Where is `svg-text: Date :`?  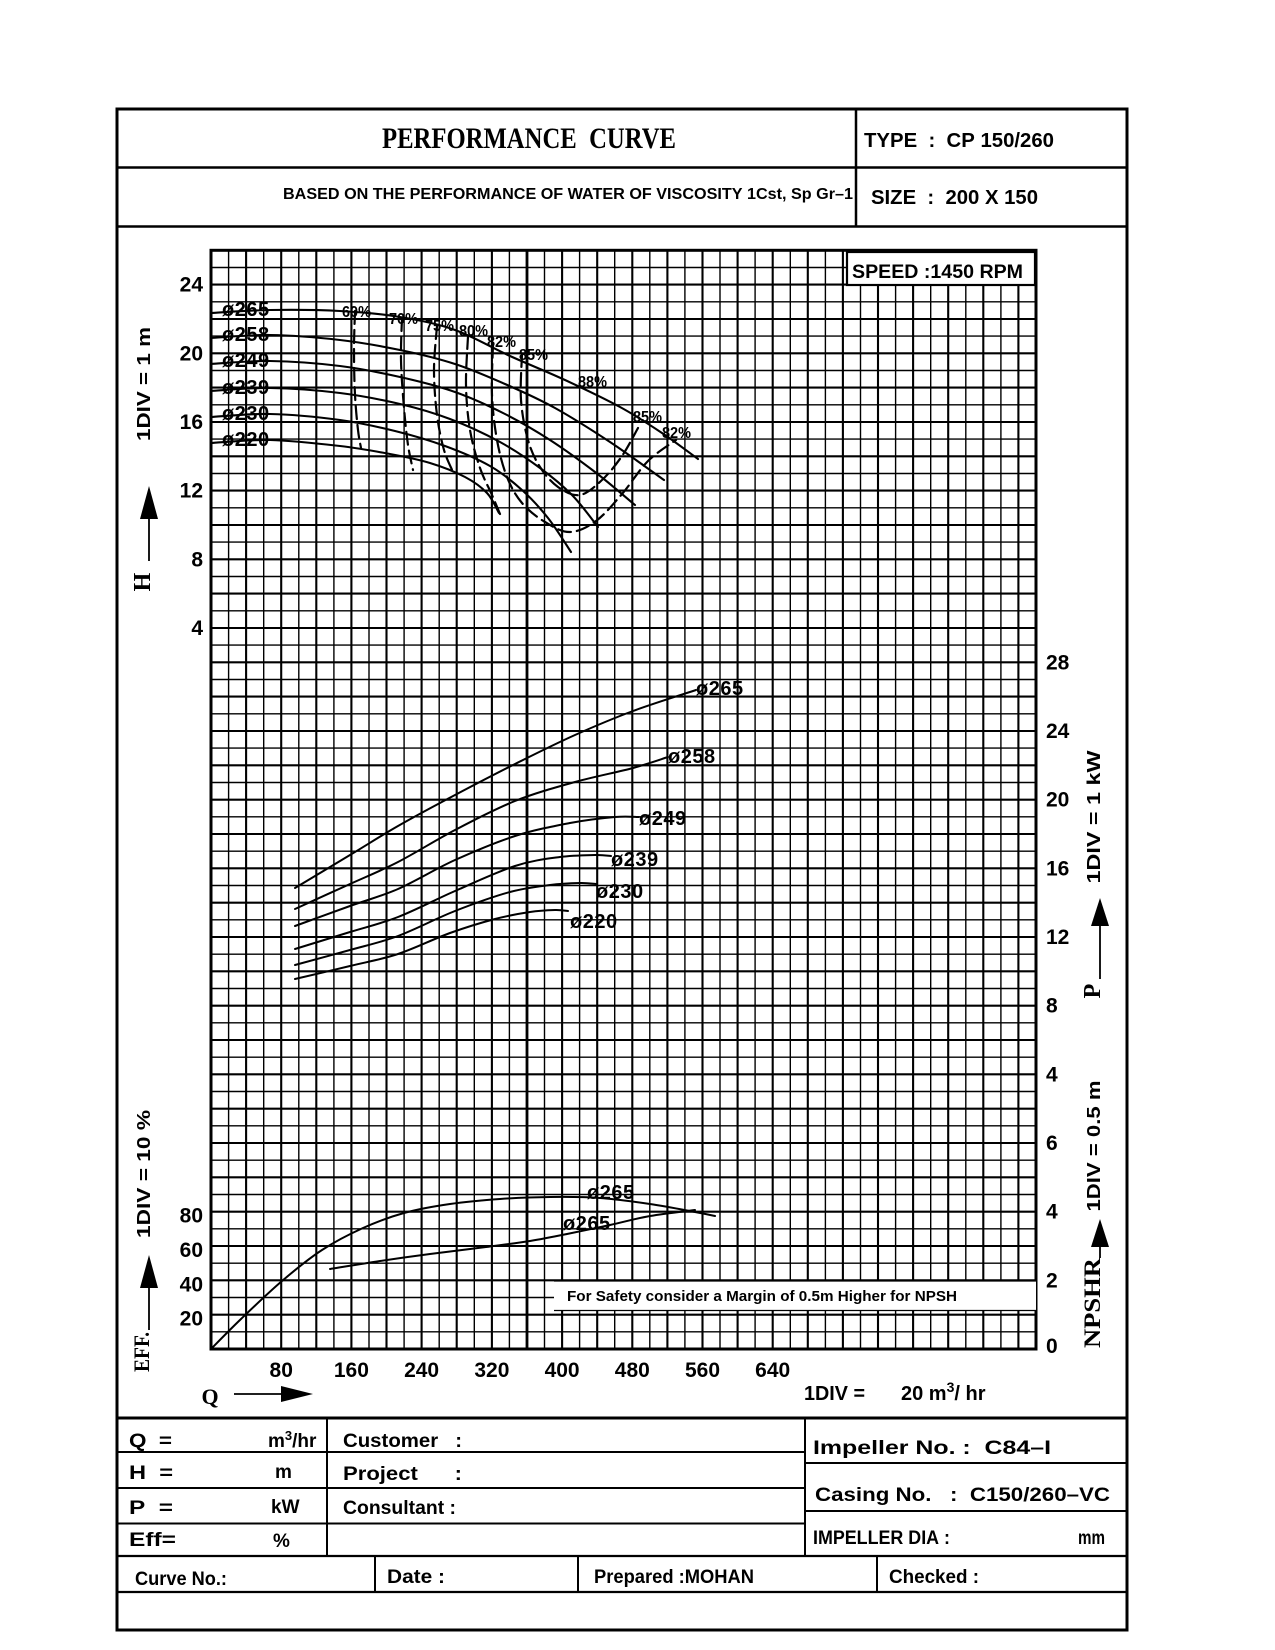 svg-text: Date : is located at coordinates (416, 1577).